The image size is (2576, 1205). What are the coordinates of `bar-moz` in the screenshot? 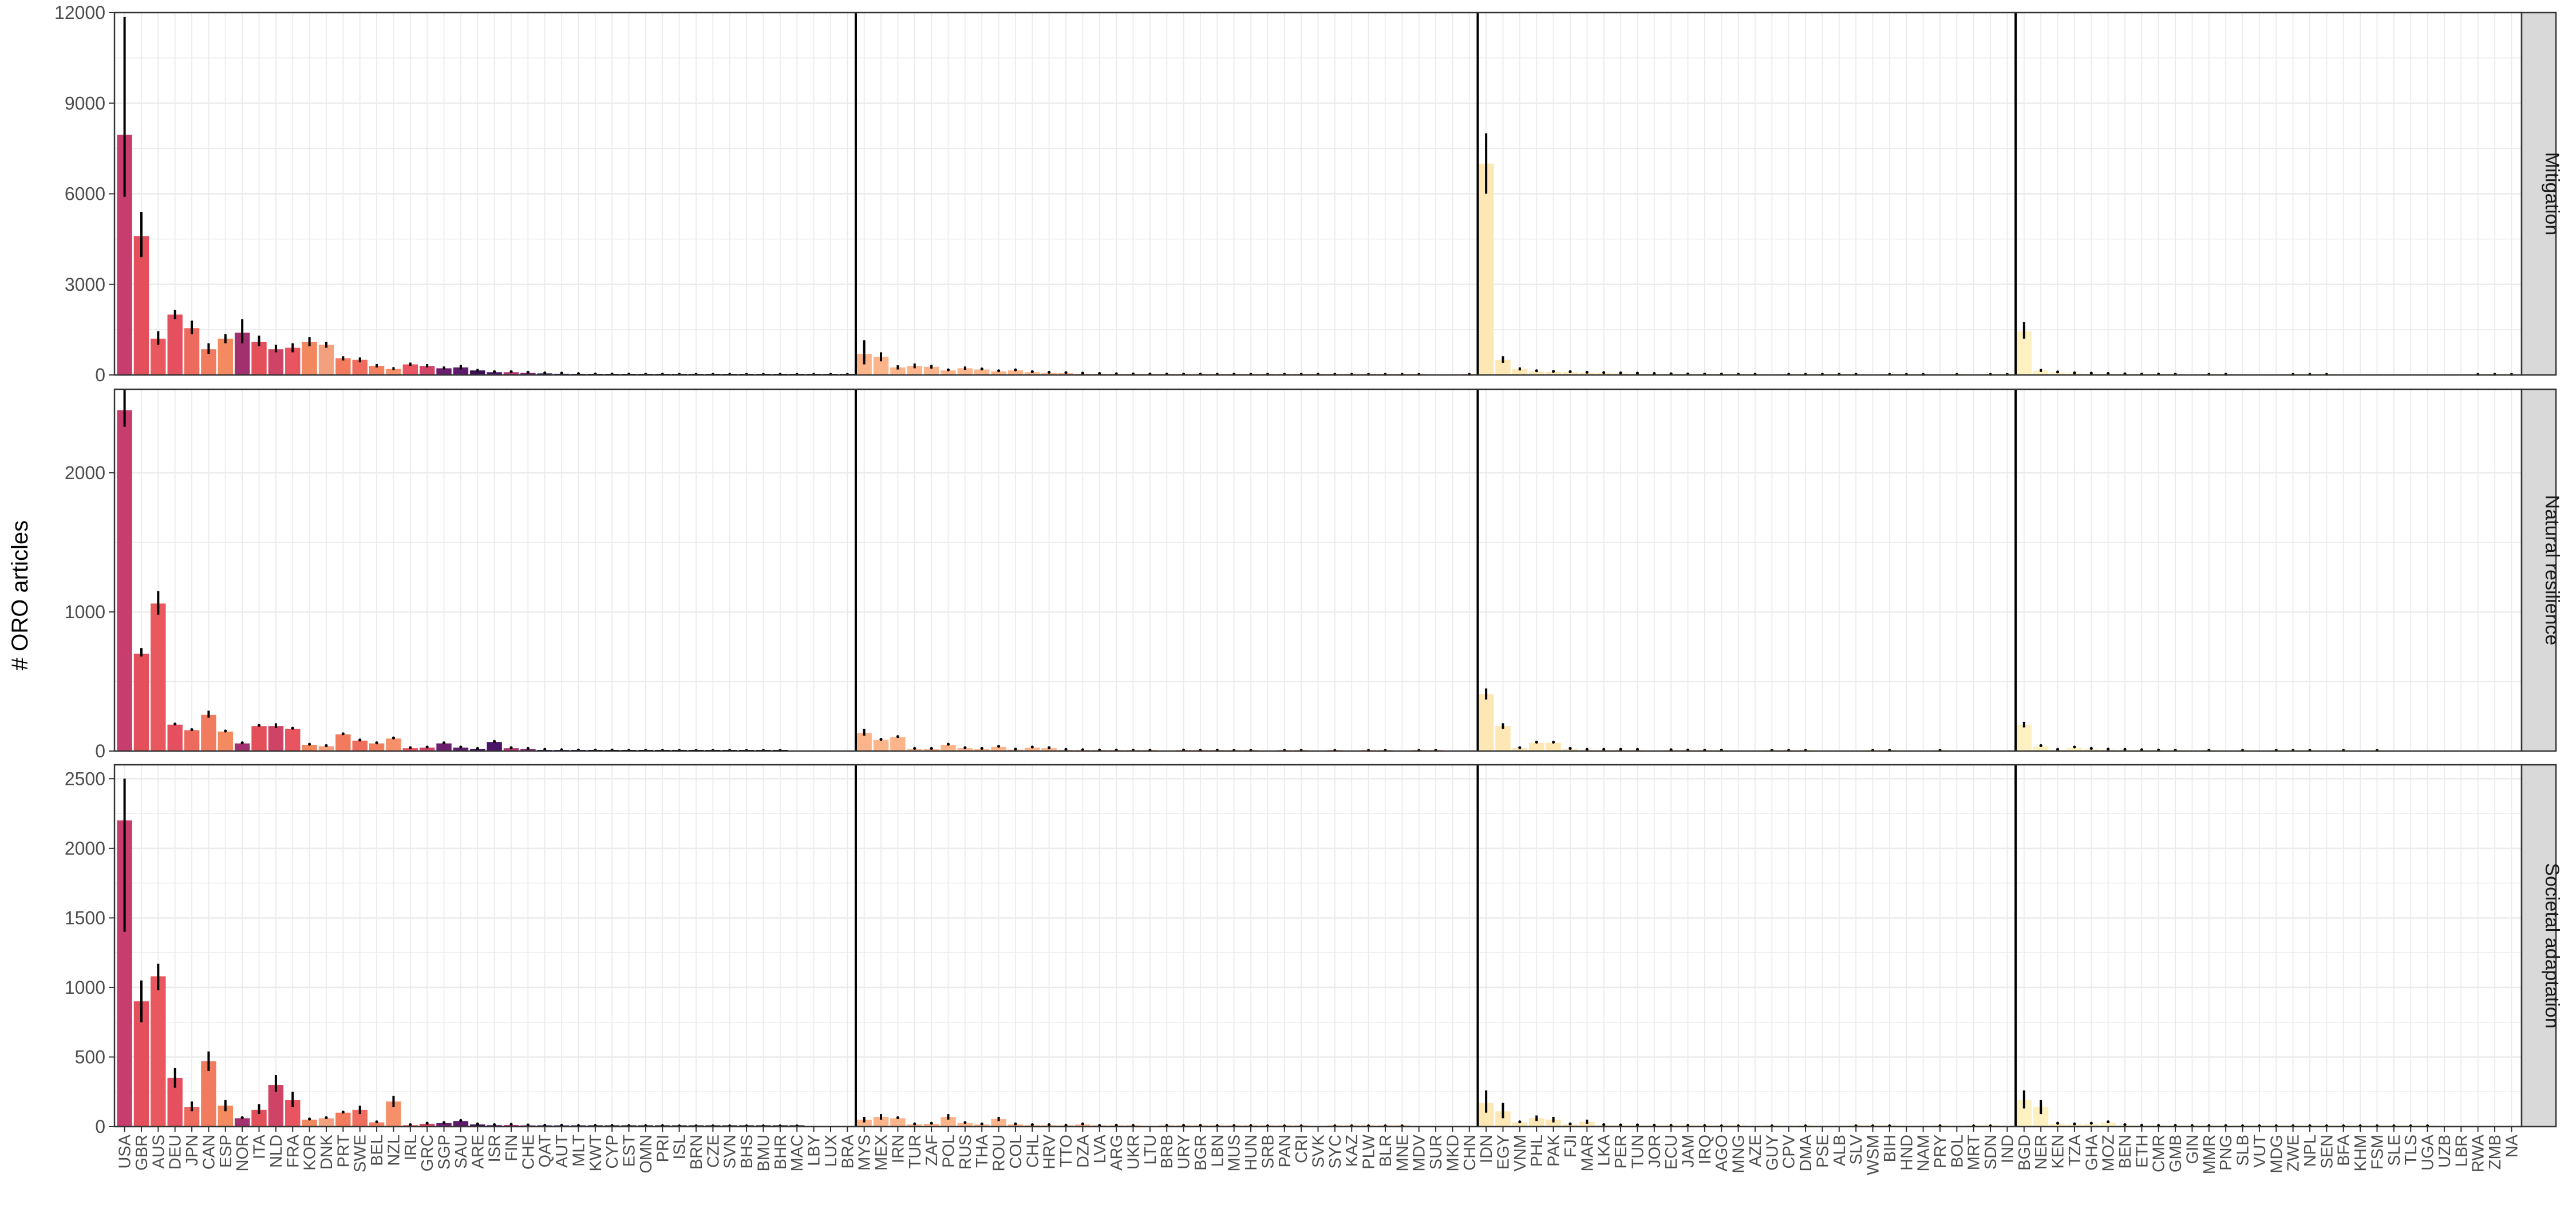 It's located at (2108, 1124).